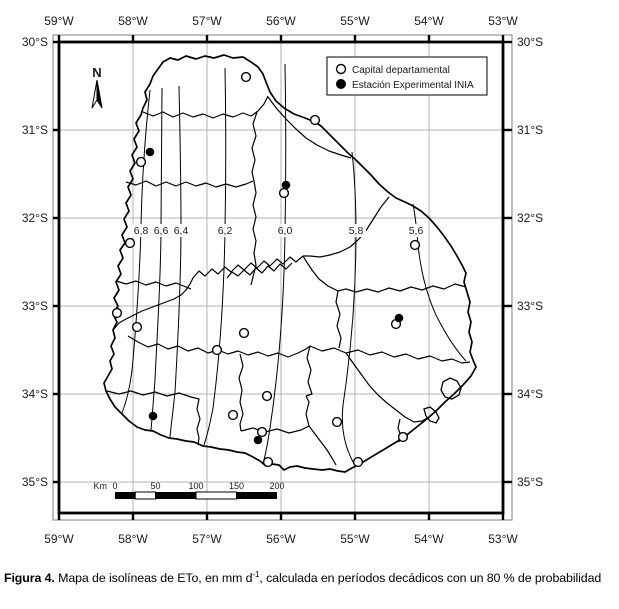 The height and width of the screenshot is (609, 619). What do you see at coordinates (35, 42) in the screenshot?
I see `lat-label-left: 30°S` at bounding box center [35, 42].